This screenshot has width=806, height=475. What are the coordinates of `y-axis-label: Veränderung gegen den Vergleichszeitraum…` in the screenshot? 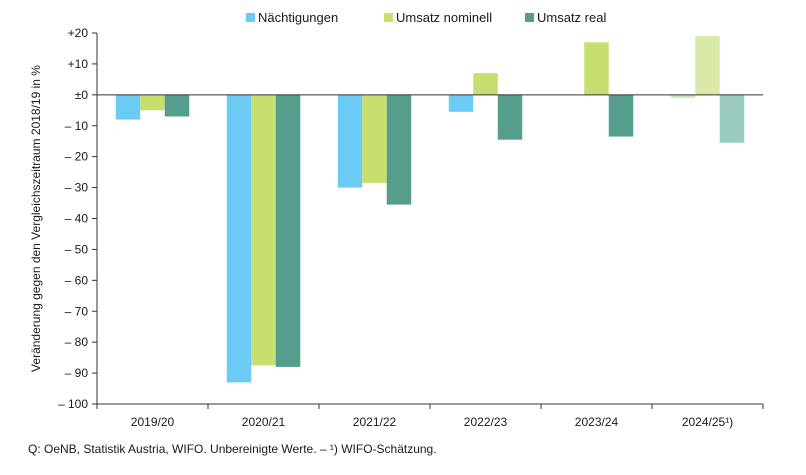 It's located at (36, 218).